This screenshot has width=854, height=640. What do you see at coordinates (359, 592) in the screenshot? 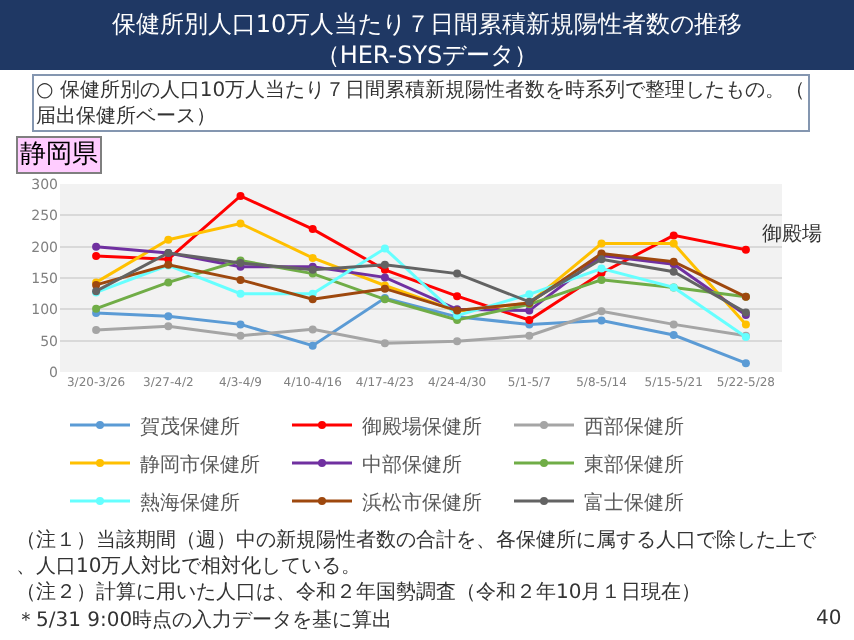
I see `text: （注２）計算に用いた人口は、令和２年国勢調査（令和２年10月１日現在）` at bounding box center [359, 592].